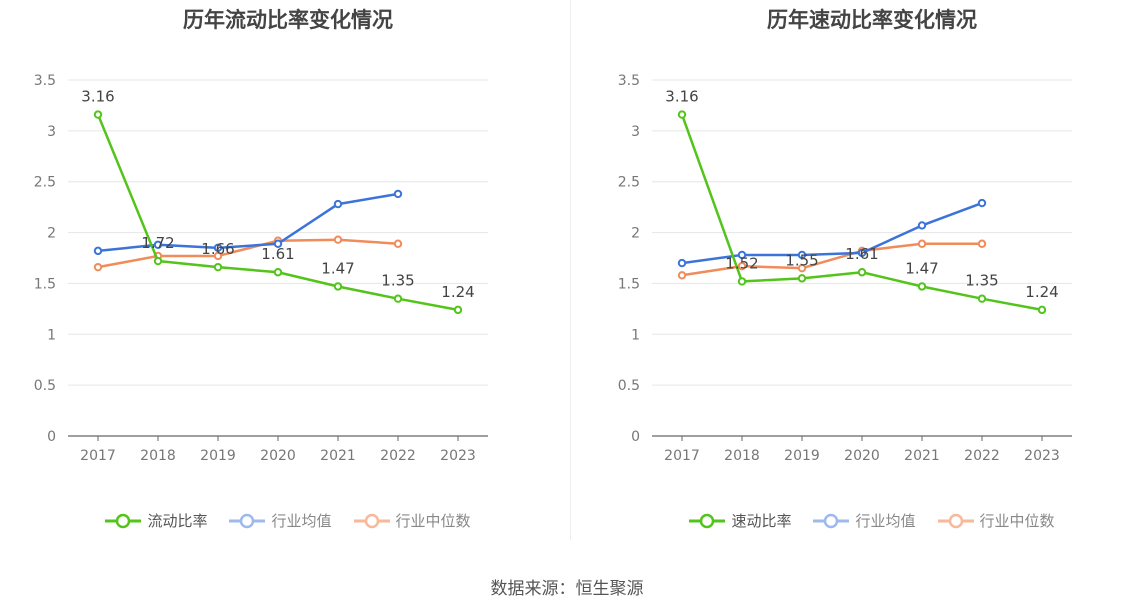 This screenshot has height=612, width=1134. What do you see at coordinates (177, 521) in the screenshot?
I see `legend-label: 流动比率` at bounding box center [177, 521].